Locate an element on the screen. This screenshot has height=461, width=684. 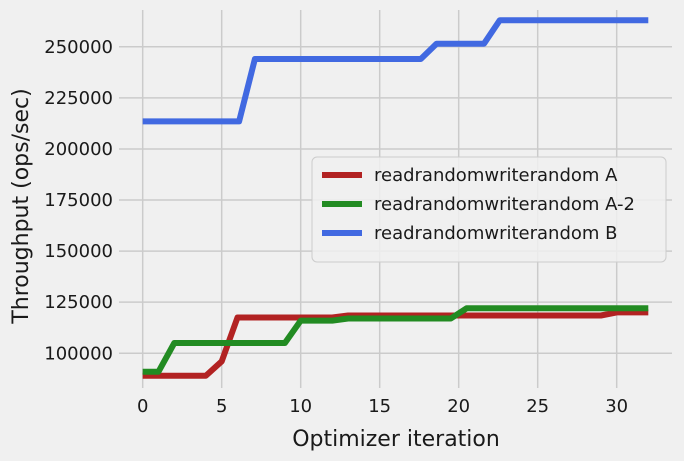
x-tick-label: 15 is located at coordinates (379, 406).